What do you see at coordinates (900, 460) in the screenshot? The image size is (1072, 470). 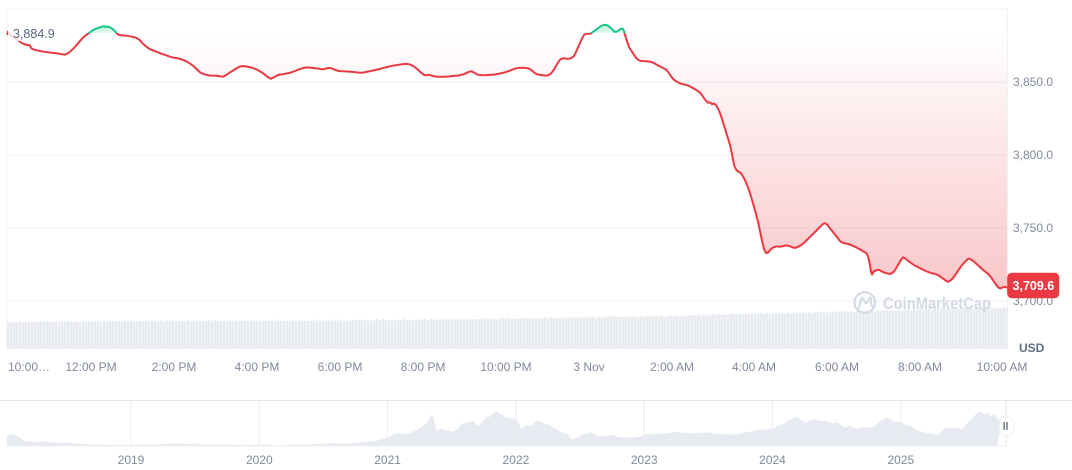 I see `svg-text: 2025` at bounding box center [900, 460].